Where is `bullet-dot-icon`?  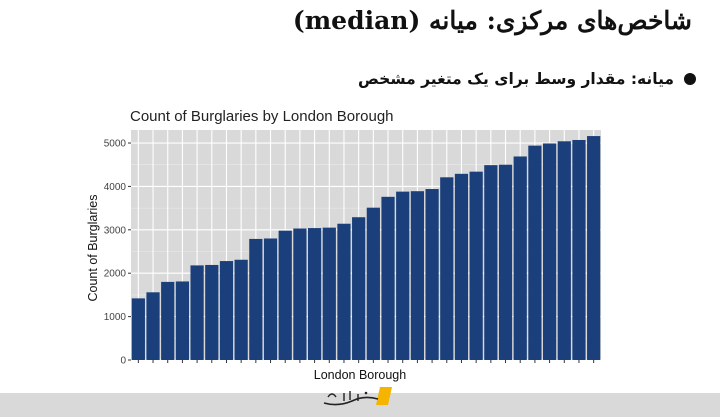 bullet-dot-icon is located at coordinates (690, 79).